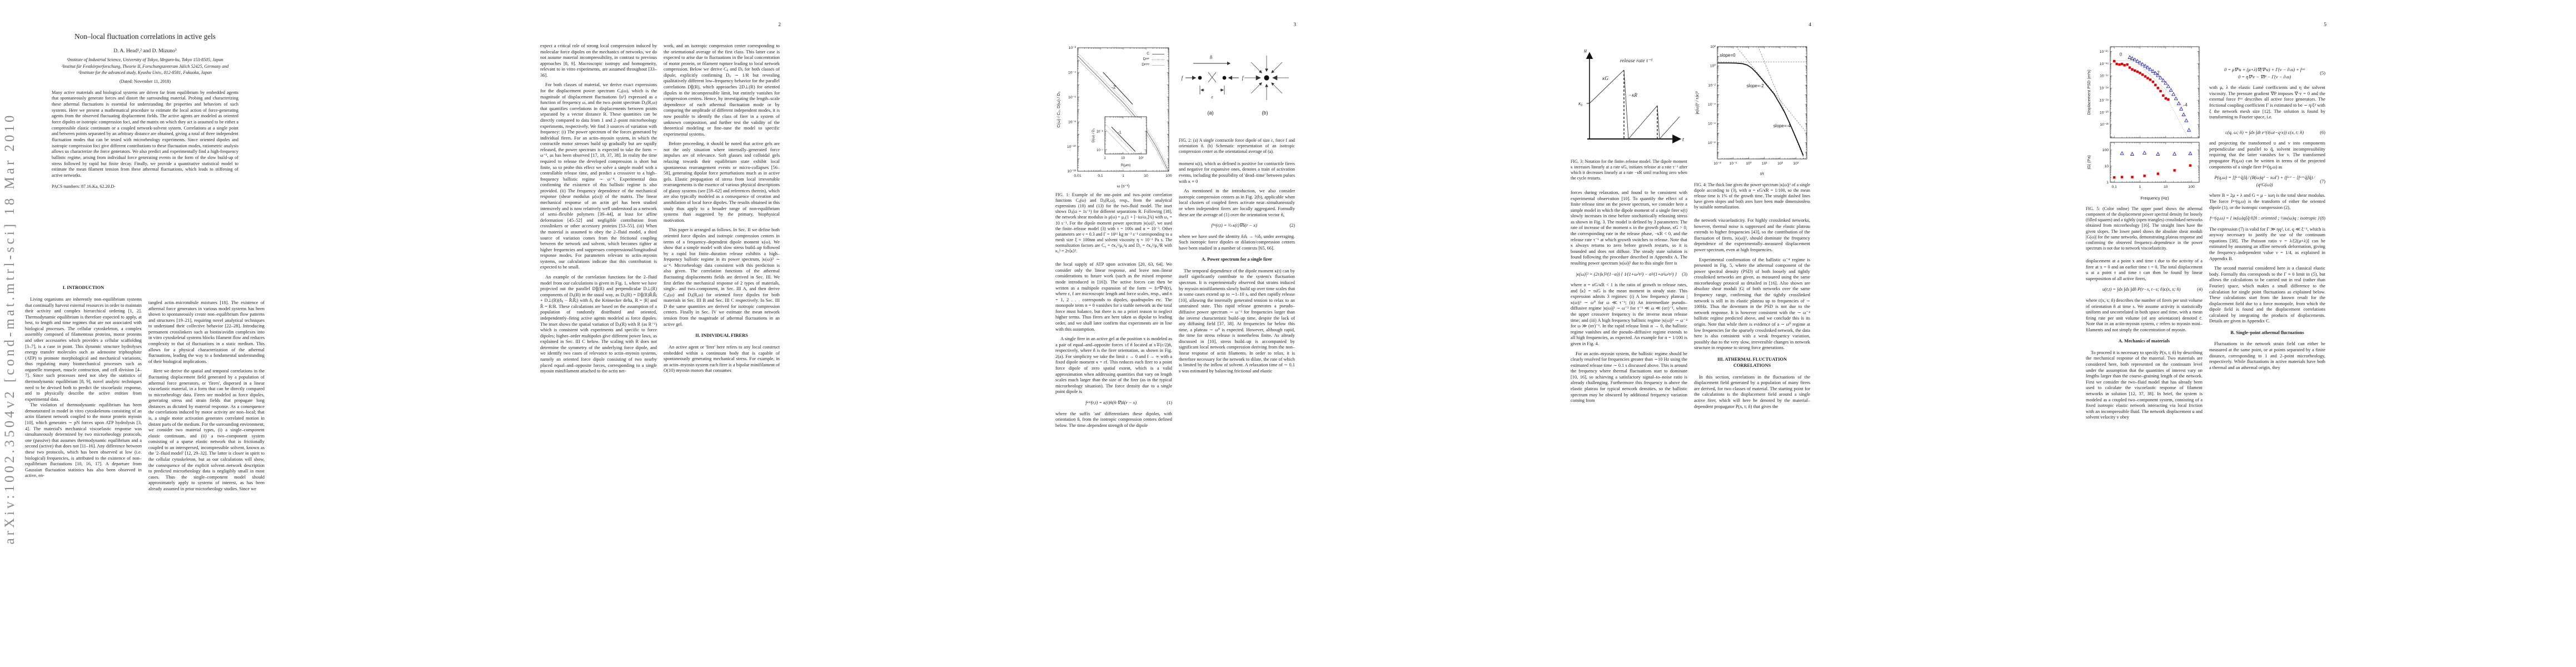  Describe the element at coordinates (2325, 25) in the screenshot. I see `page-number: 5` at that location.